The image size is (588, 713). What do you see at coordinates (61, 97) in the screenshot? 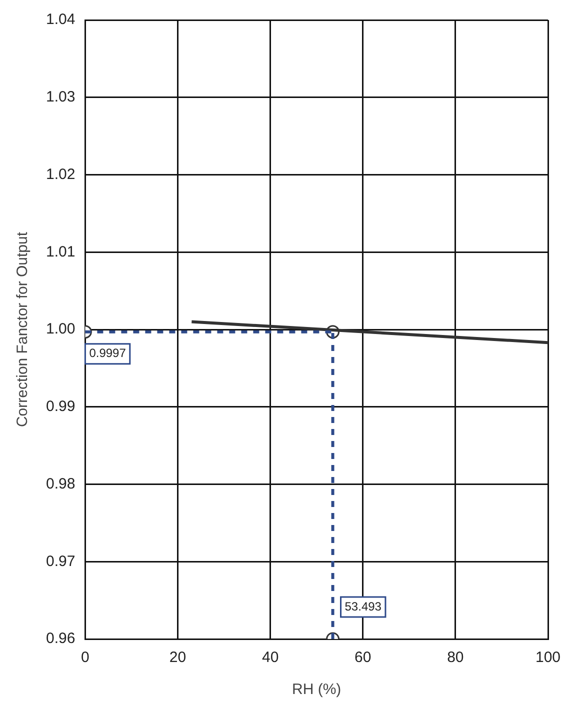
I see `y-tick-label: 1.03` at bounding box center [61, 97].